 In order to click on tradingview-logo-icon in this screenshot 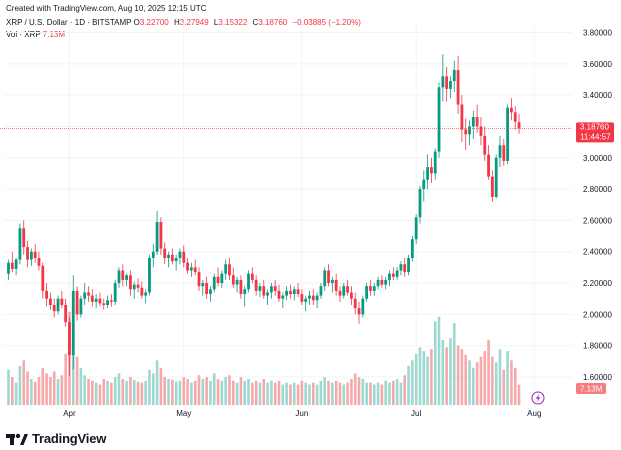, I will do `click(17, 439)`.